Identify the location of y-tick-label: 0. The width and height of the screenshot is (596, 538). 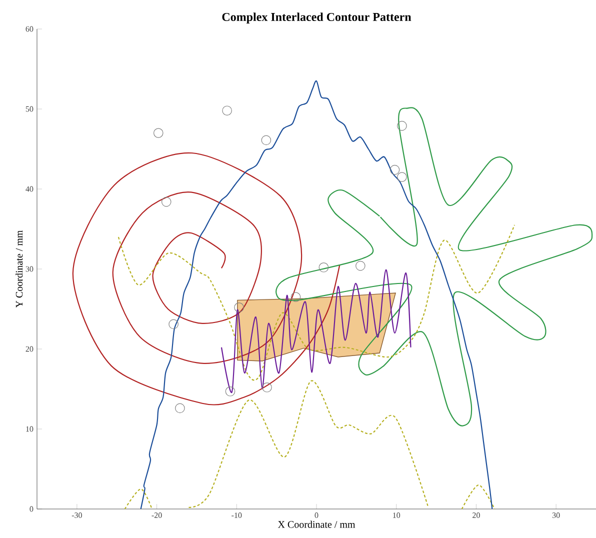
(32, 509).